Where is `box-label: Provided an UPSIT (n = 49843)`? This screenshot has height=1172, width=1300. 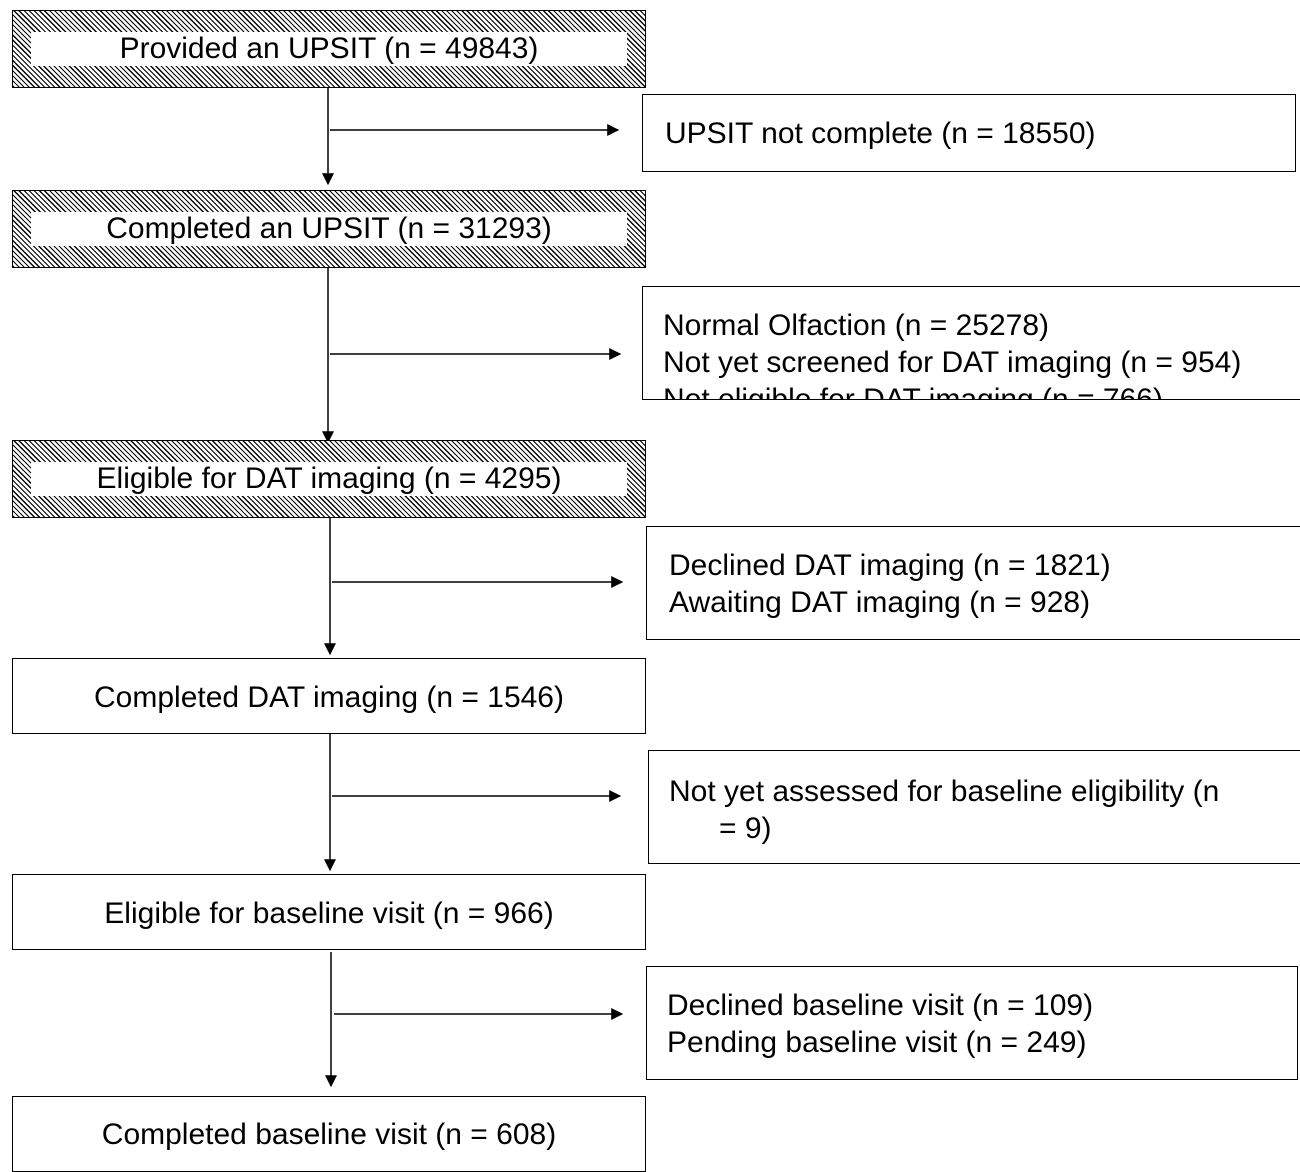 box-label: Provided an UPSIT (n = 49843) is located at coordinates (329, 49).